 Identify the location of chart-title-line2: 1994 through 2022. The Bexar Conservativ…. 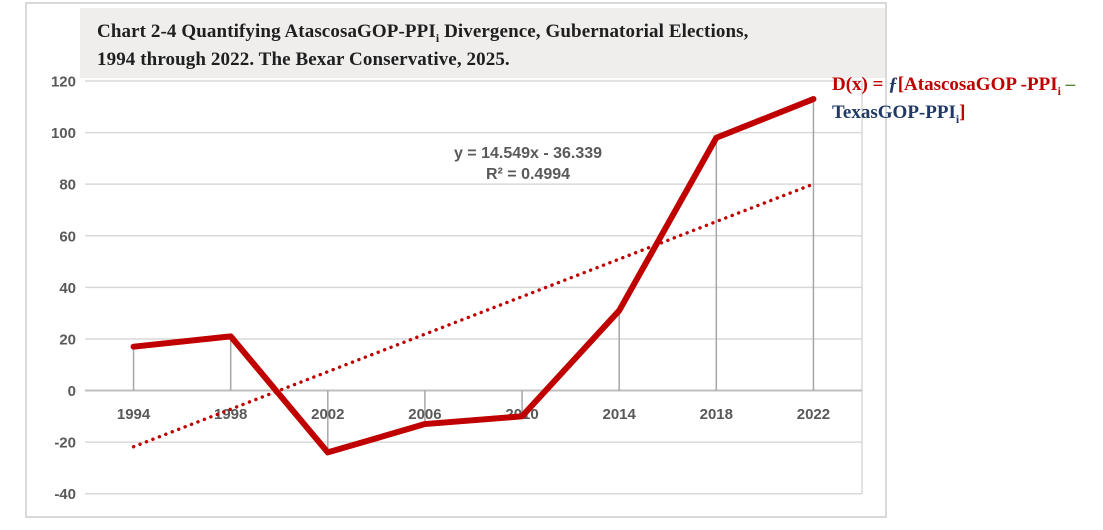
(303, 59).